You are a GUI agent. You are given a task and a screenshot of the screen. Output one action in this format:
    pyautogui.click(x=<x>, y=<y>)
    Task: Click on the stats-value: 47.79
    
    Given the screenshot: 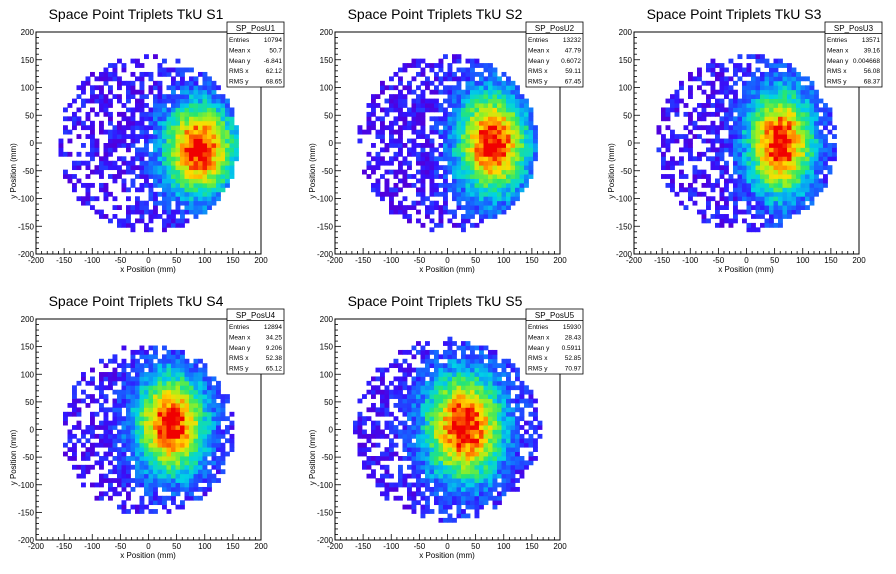 What is the action you would take?
    pyautogui.click(x=573, y=50)
    